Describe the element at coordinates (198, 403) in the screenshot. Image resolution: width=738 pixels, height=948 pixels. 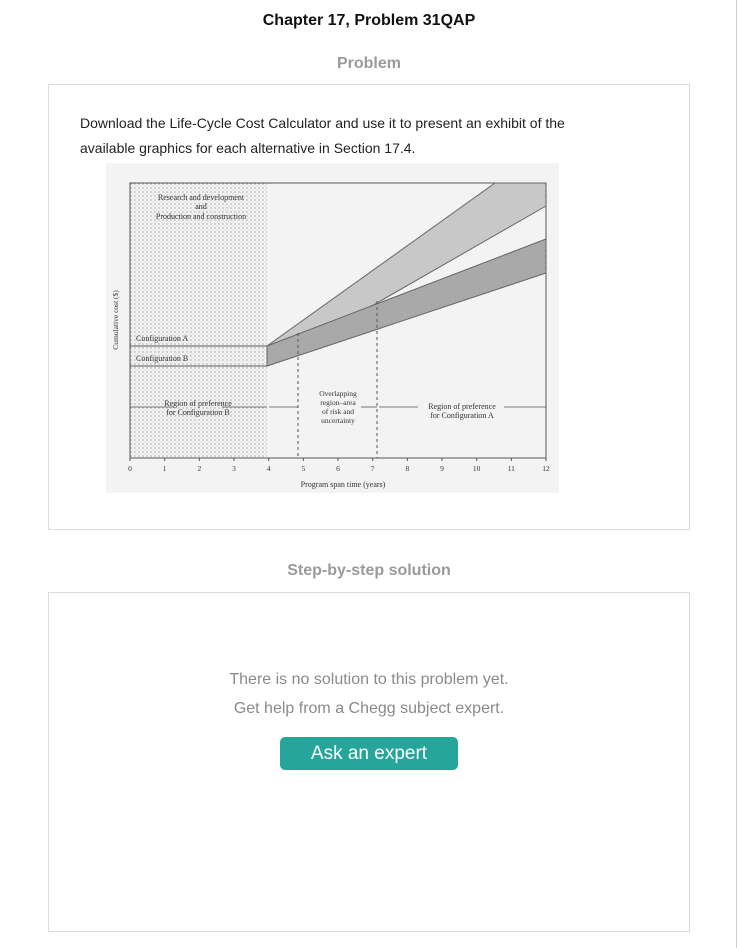
I see `region-b-label-1: Region of preference` at that location.